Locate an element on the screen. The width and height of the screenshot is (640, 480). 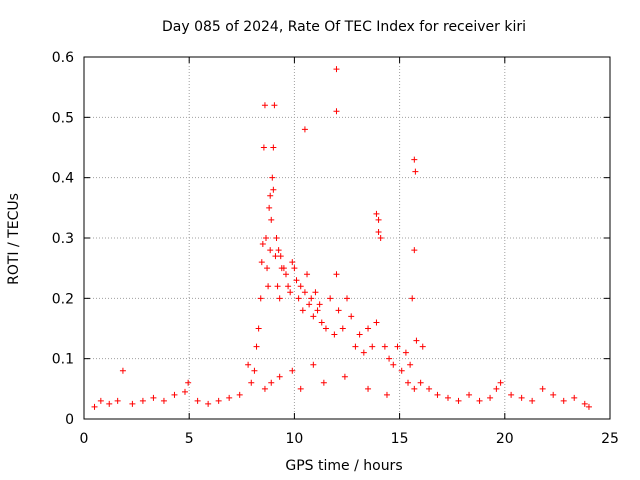
y-tick-label: 0.1 is located at coordinates (63, 360).